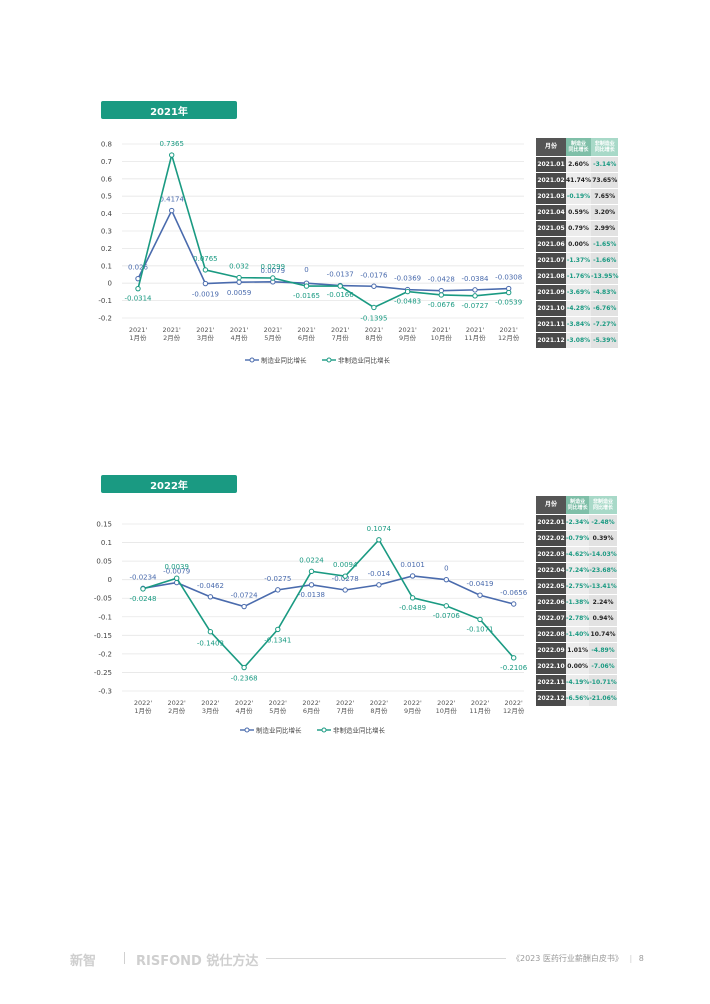 This screenshot has width=710, height=1004. I want to click on x-tick-label-month: 2月份, so click(177, 710).